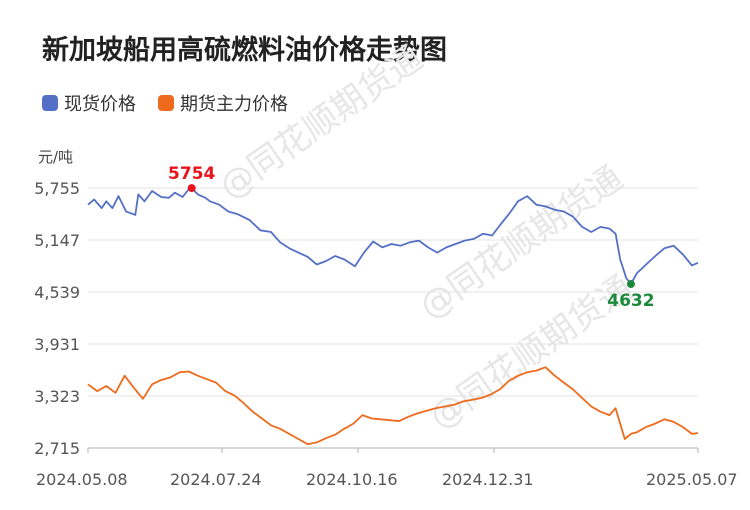 This screenshot has height=510, width=750. What do you see at coordinates (55, 157) in the screenshot?
I see `y-axis-unit: 元/吨` at bounding box center [55, 157].